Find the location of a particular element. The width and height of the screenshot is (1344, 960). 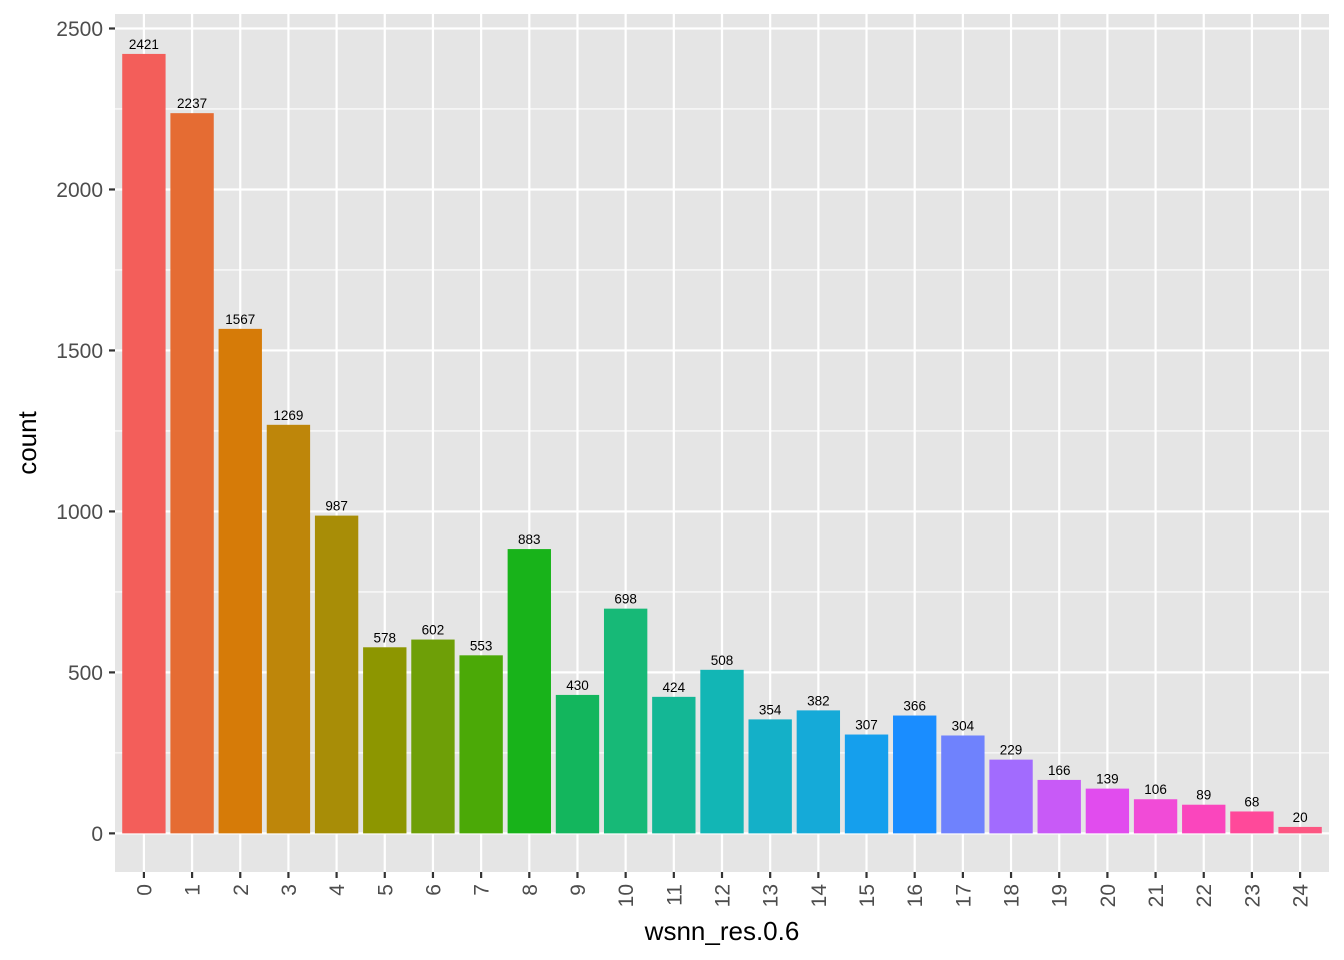

x-tick-label: 3 is located at coordinates (289, 890).